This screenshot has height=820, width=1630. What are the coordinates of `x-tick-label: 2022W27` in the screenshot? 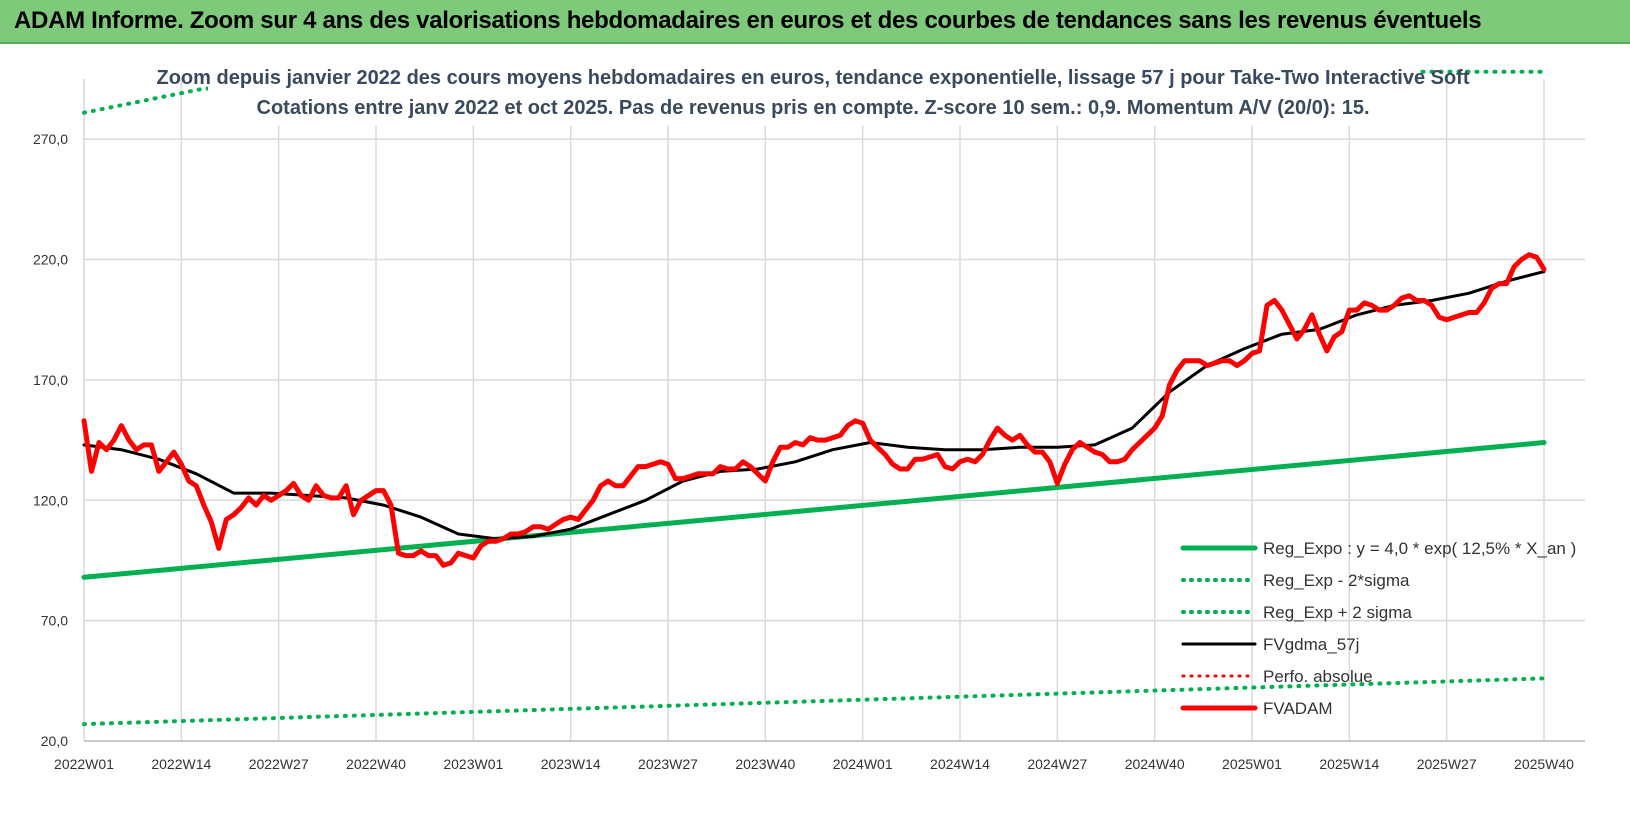 It's located at (279, 764).